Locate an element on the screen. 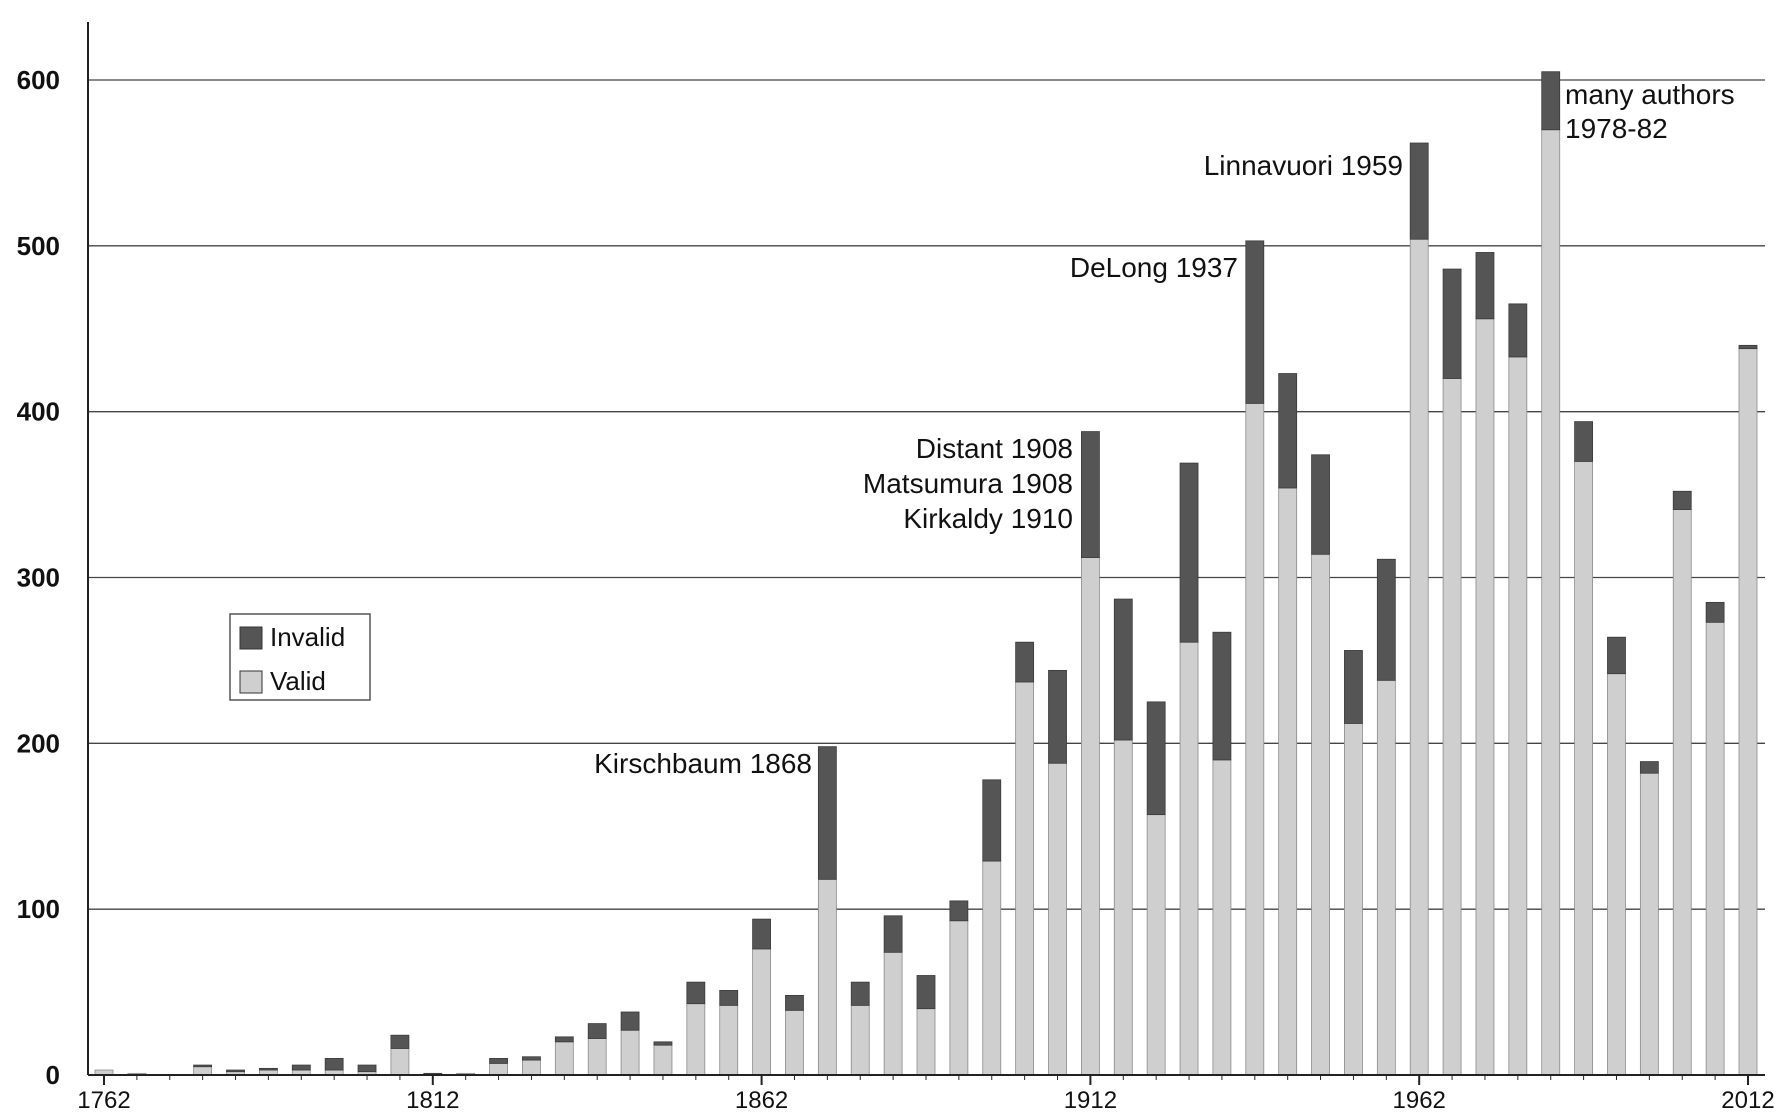 The width and height of the screenshot is (1776, 1113). legend-swatch-valid is located at coordinates (251, 682).